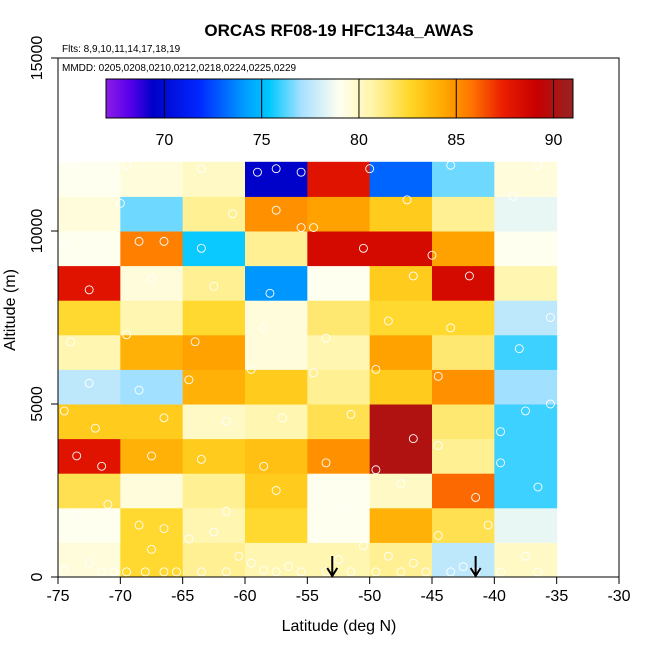 The image size is (650, 655). I want to click on x-tick-label: -30, so click(618, 596).